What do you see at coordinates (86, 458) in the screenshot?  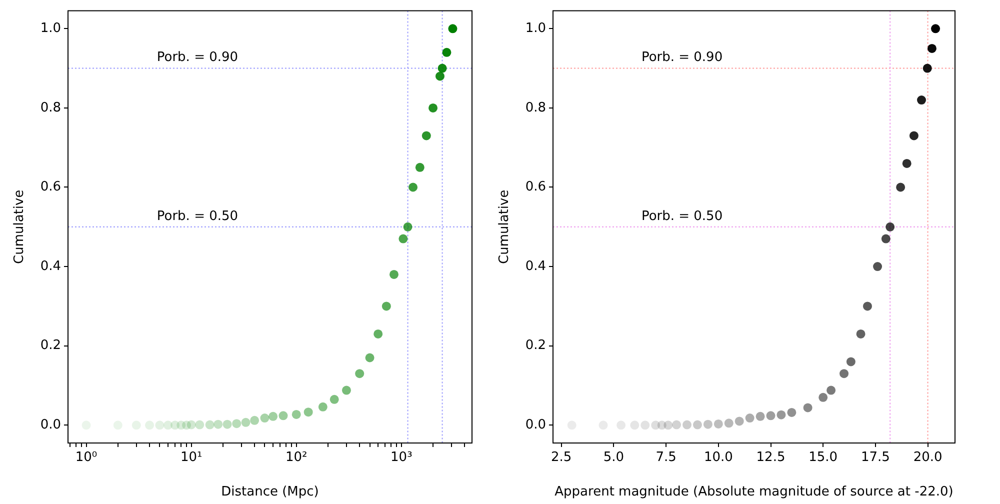 I see `x-tick-label: 10⁰` at bounding box center [86, 458].